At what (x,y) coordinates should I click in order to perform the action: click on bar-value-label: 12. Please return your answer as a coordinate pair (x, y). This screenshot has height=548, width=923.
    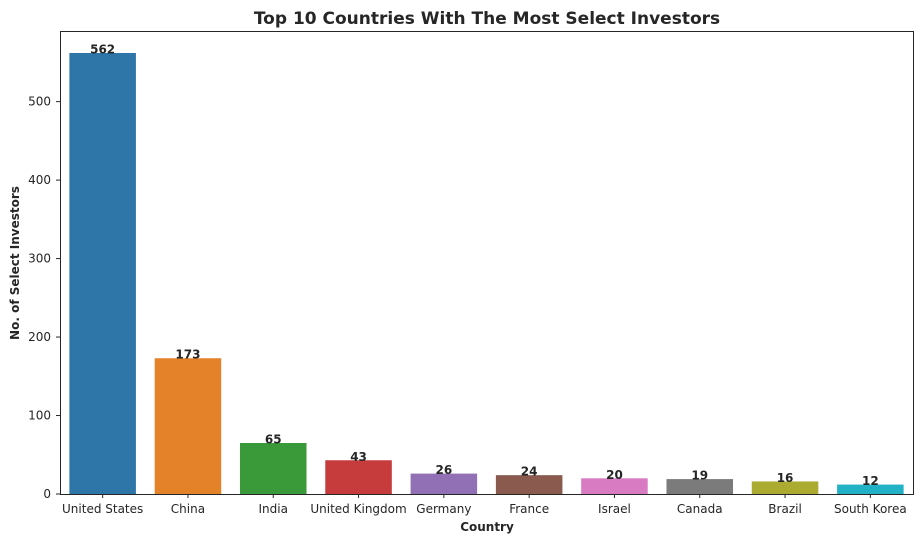
    Looking at the image, I should click on (870, 481).